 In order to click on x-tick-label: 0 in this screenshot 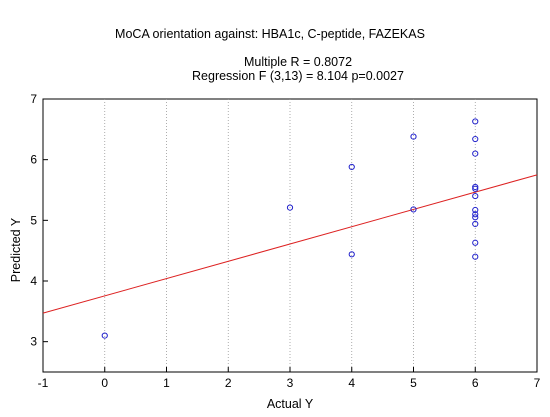, I will do `click(104, 383)`.